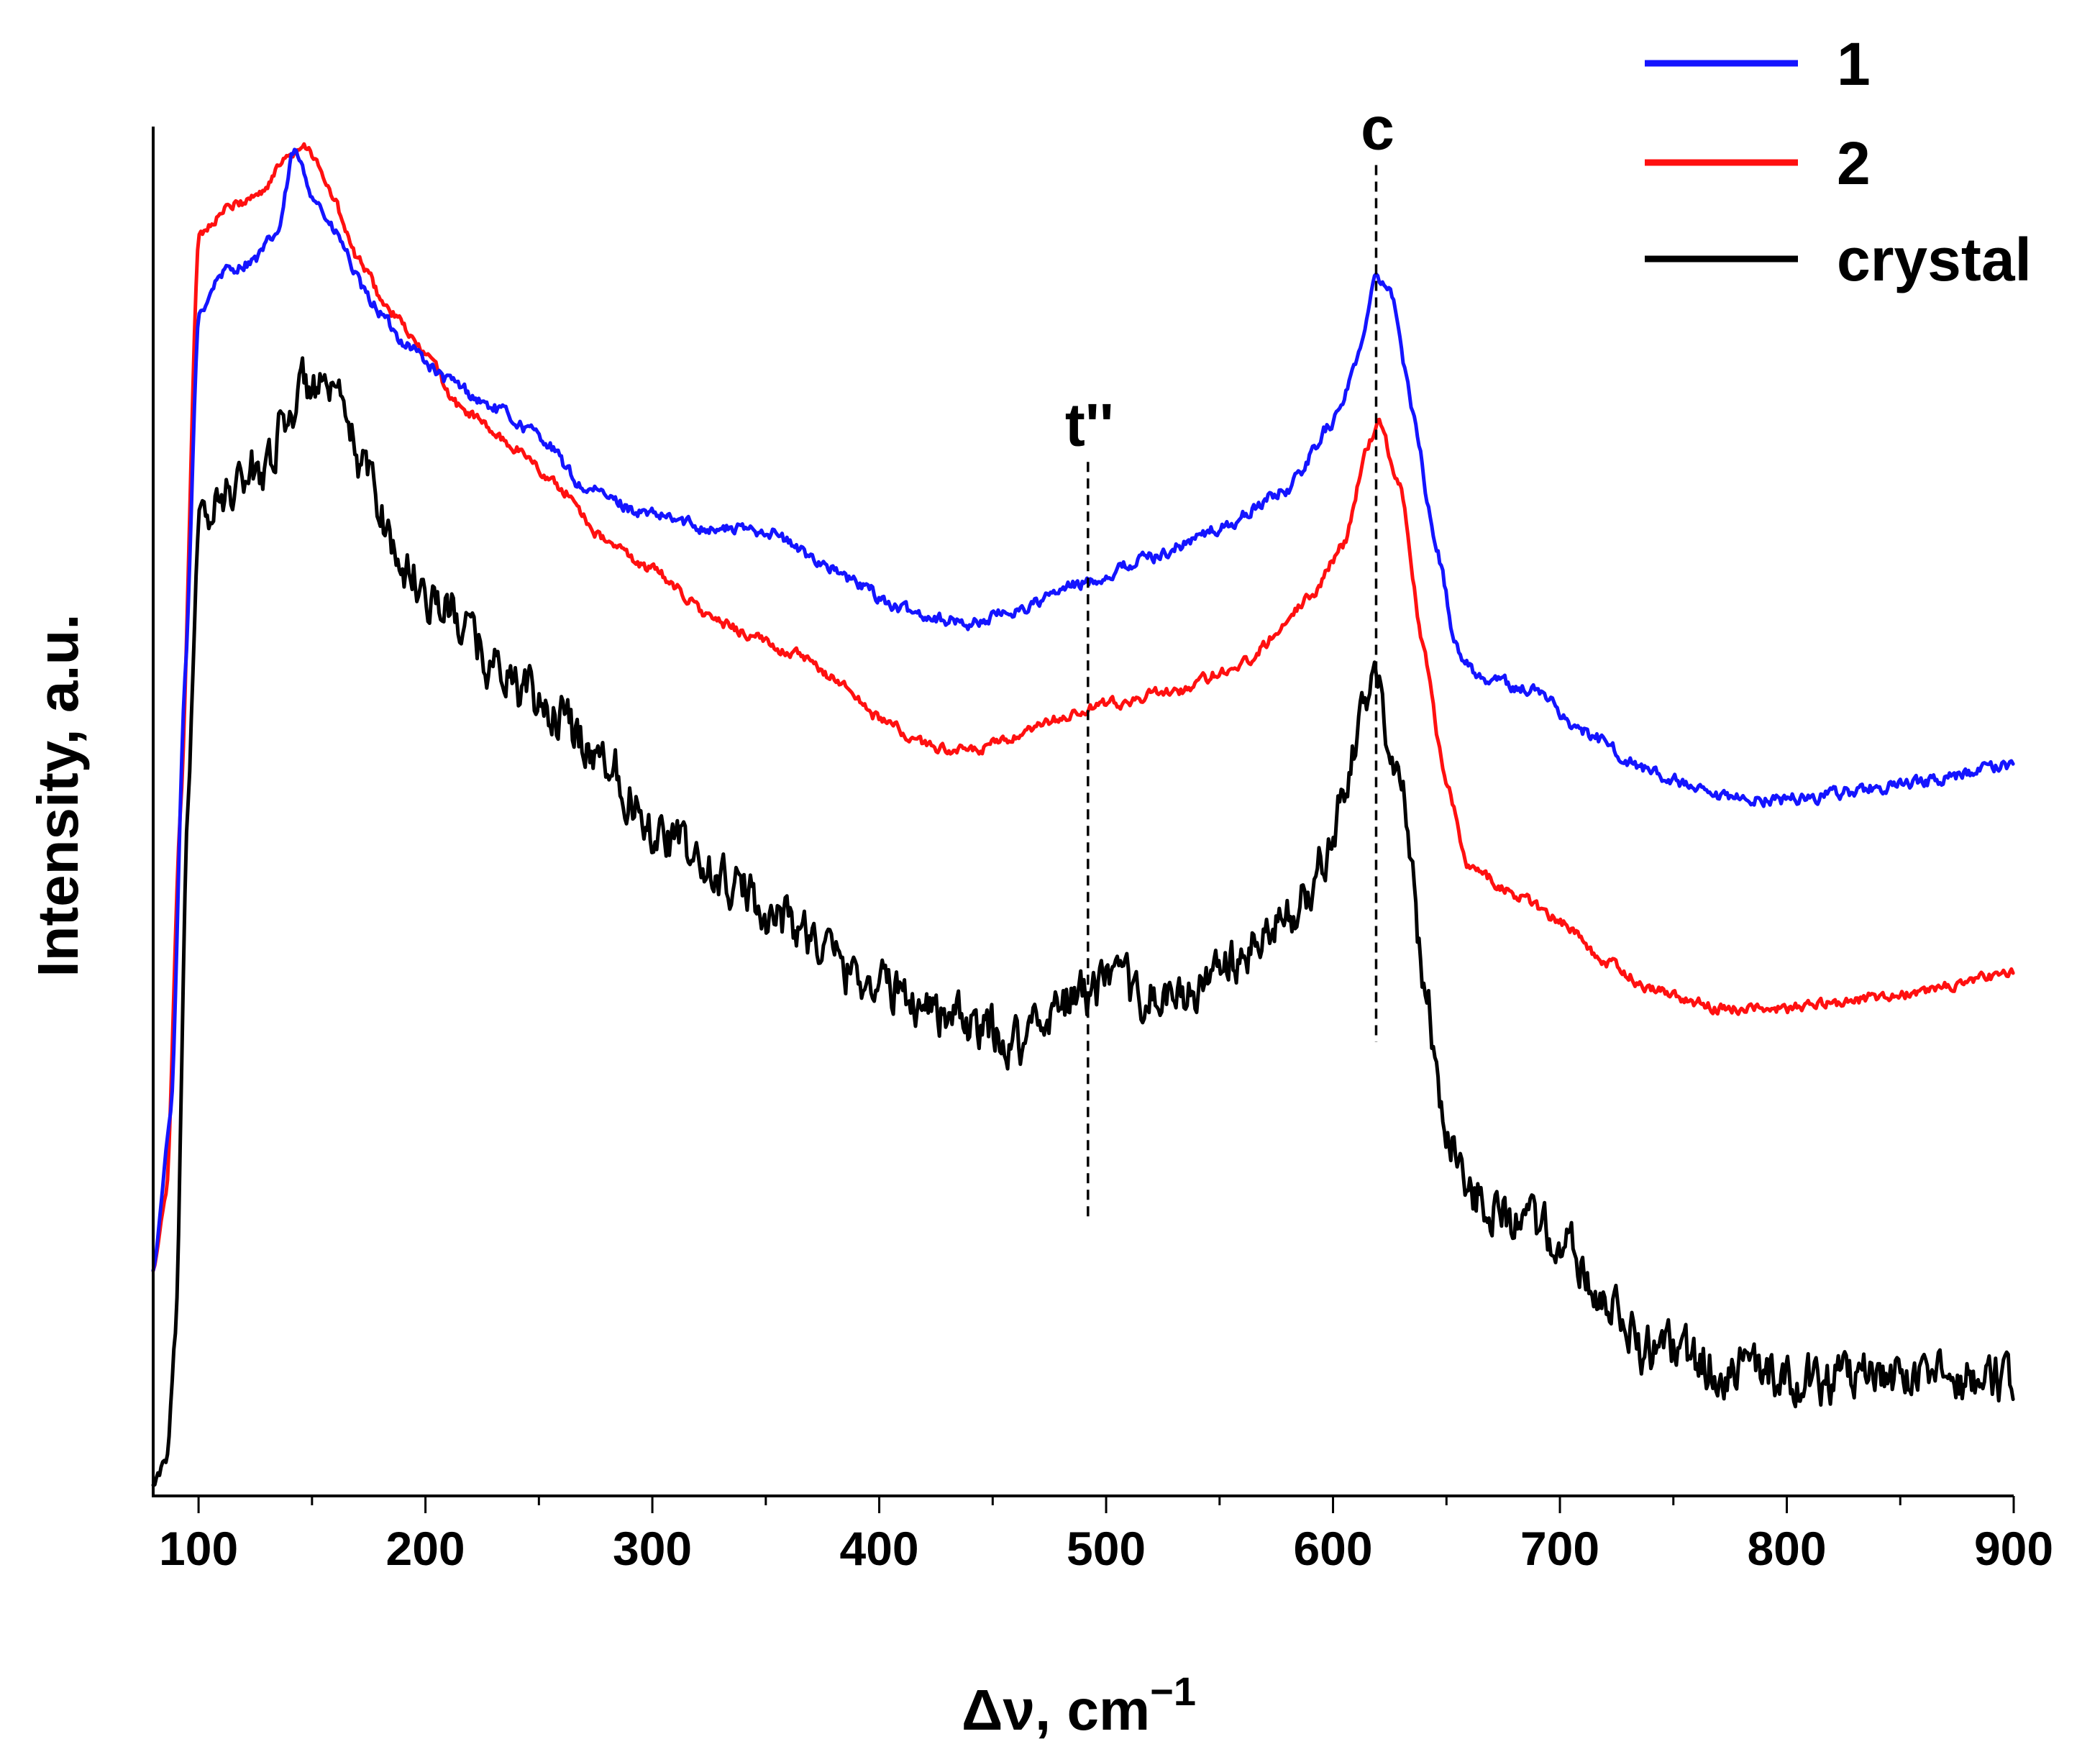  What do you see at coordinates (425, 1548) in the screenshot?
I see `x-tick-label: 200` at bounding box center [425, 1548].